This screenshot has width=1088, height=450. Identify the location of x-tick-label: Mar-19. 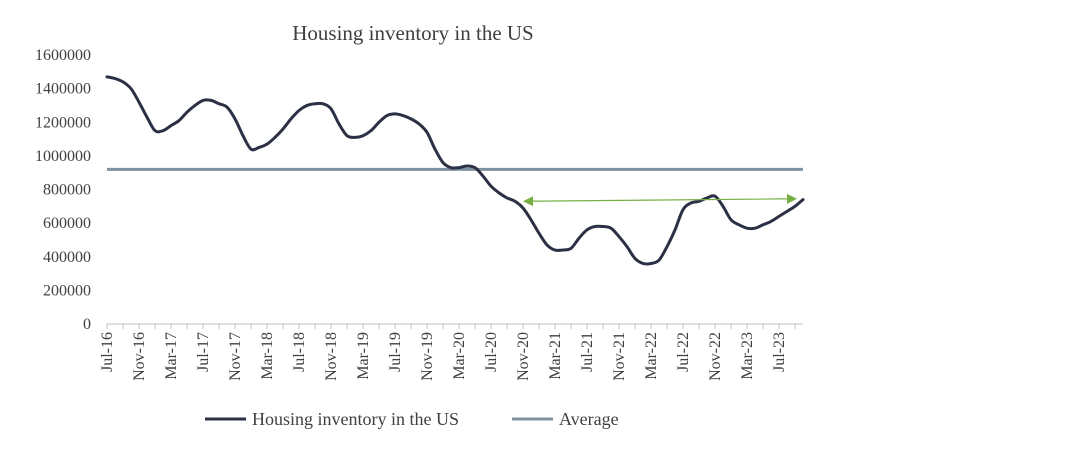
(363, 356).